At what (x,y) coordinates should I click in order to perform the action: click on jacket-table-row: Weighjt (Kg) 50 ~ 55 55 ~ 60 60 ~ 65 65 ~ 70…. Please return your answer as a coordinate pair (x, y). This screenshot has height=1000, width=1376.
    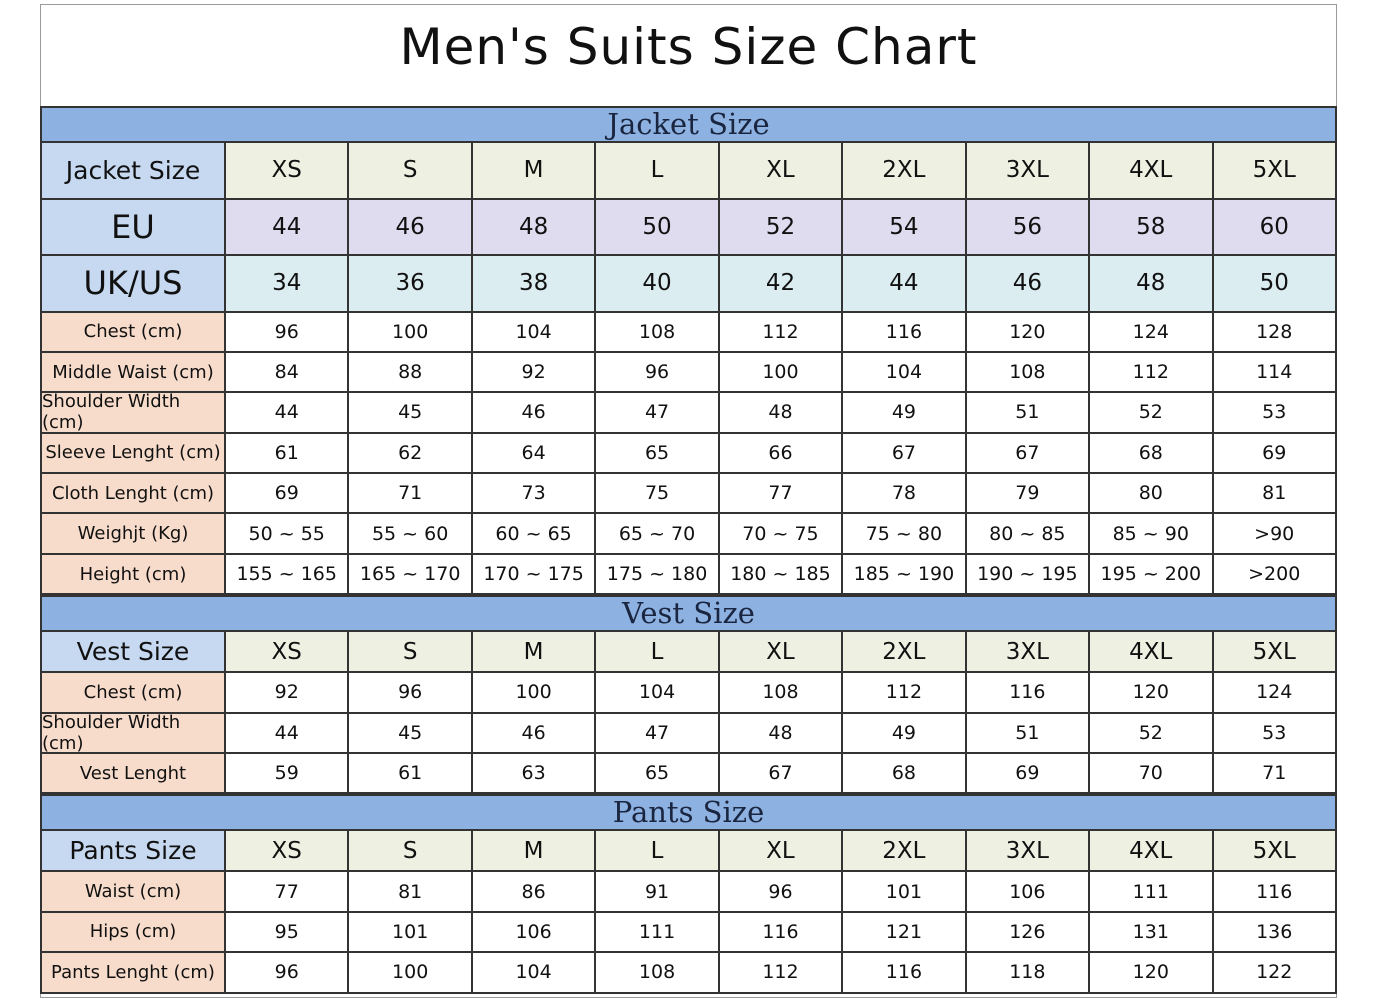
    Looking at the image, I should click on (688, 534).